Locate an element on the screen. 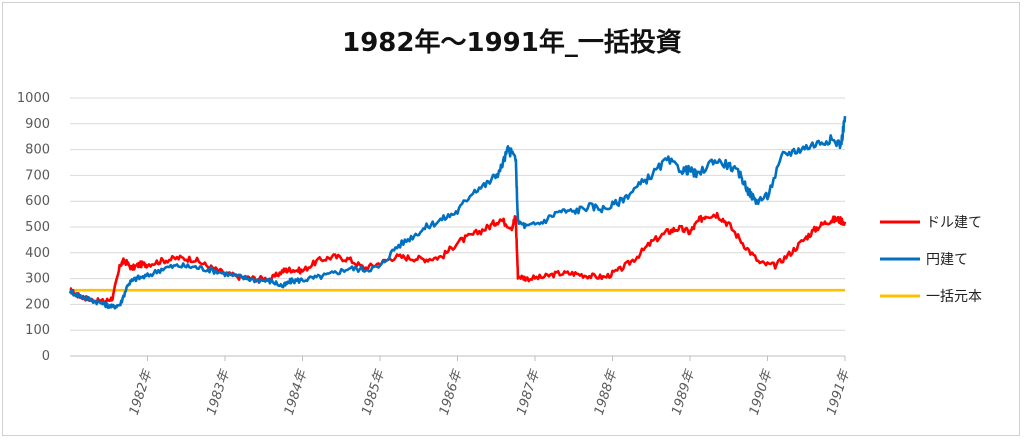  y-tick-label: 900 is located at coordinates (37, 124).